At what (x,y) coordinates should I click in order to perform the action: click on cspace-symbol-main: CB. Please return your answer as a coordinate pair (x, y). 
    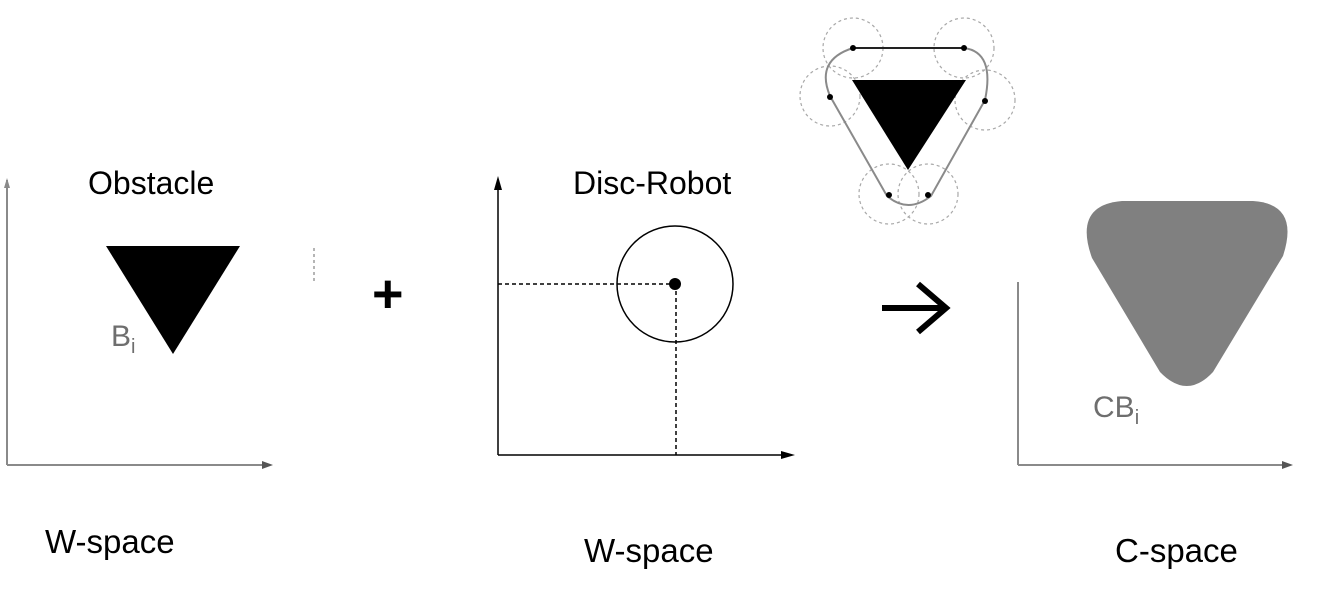
    Looking at the image, I should click on (1114, 407).